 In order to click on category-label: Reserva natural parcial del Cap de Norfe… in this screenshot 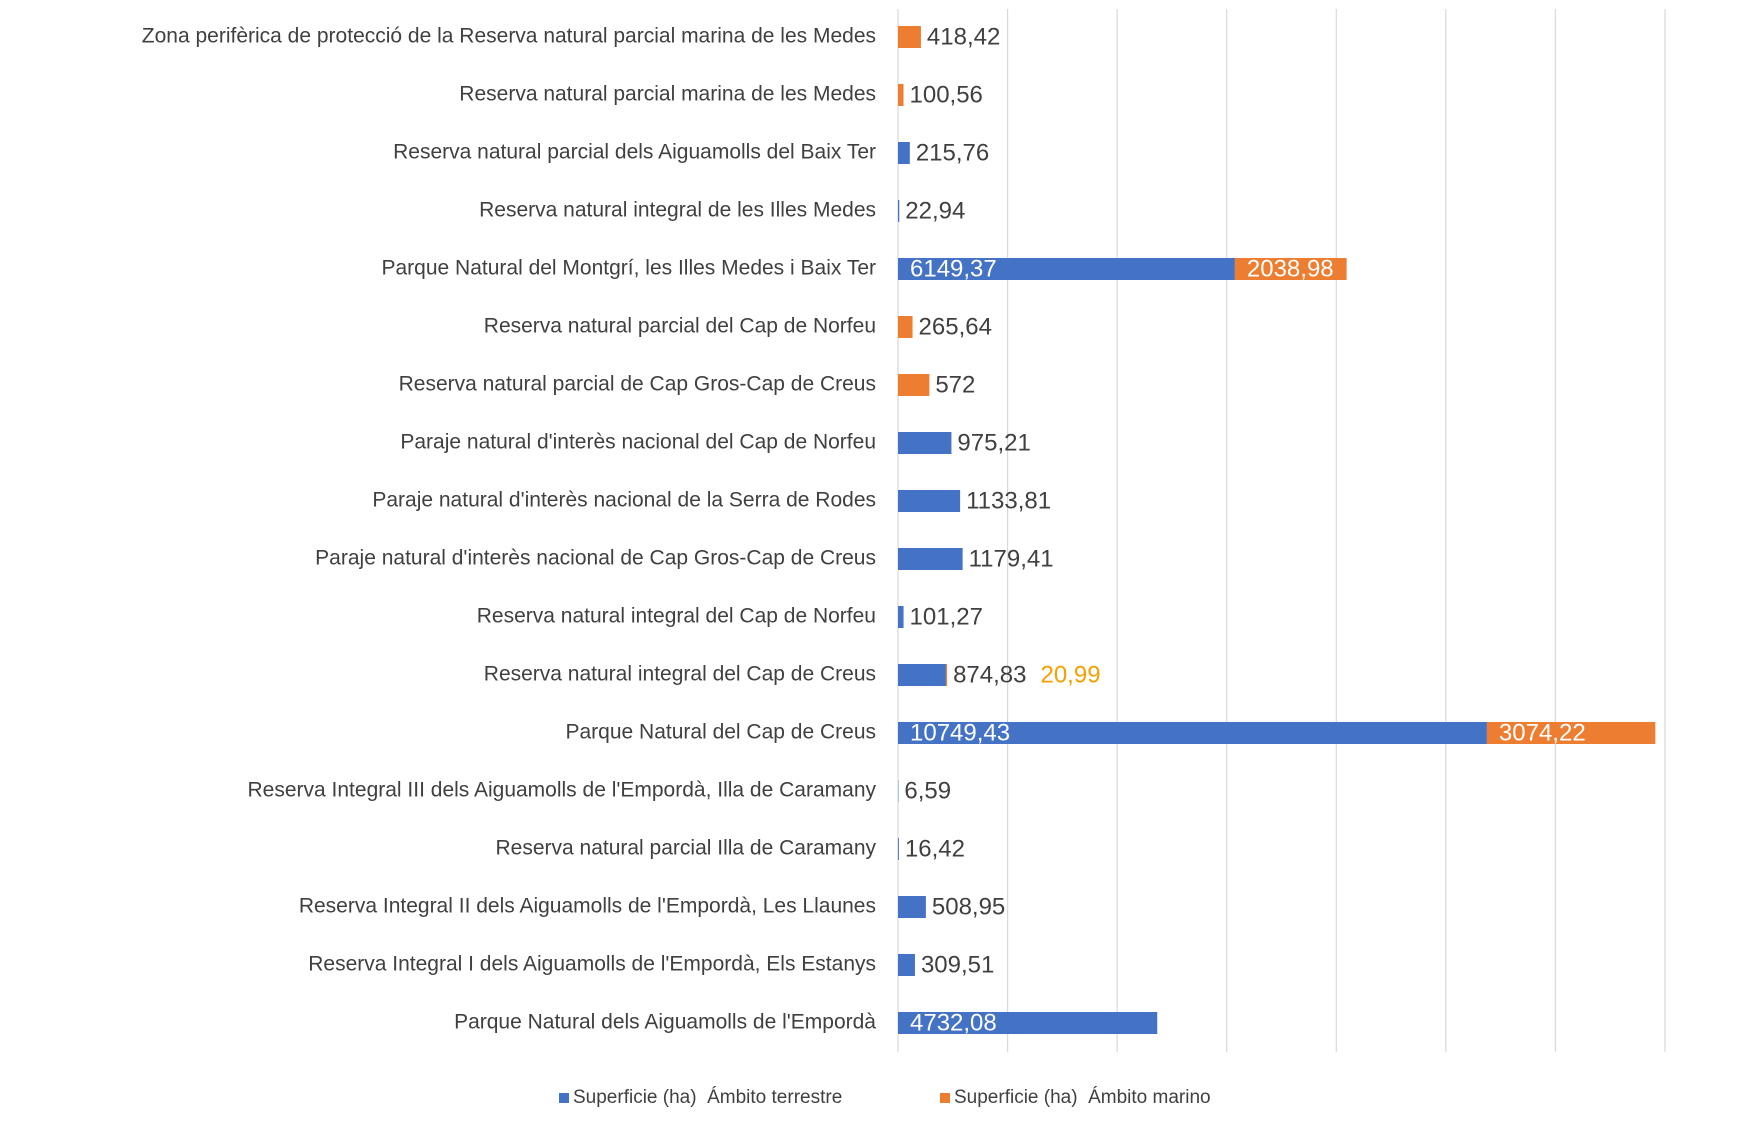, I will do `click(680, 326)`.